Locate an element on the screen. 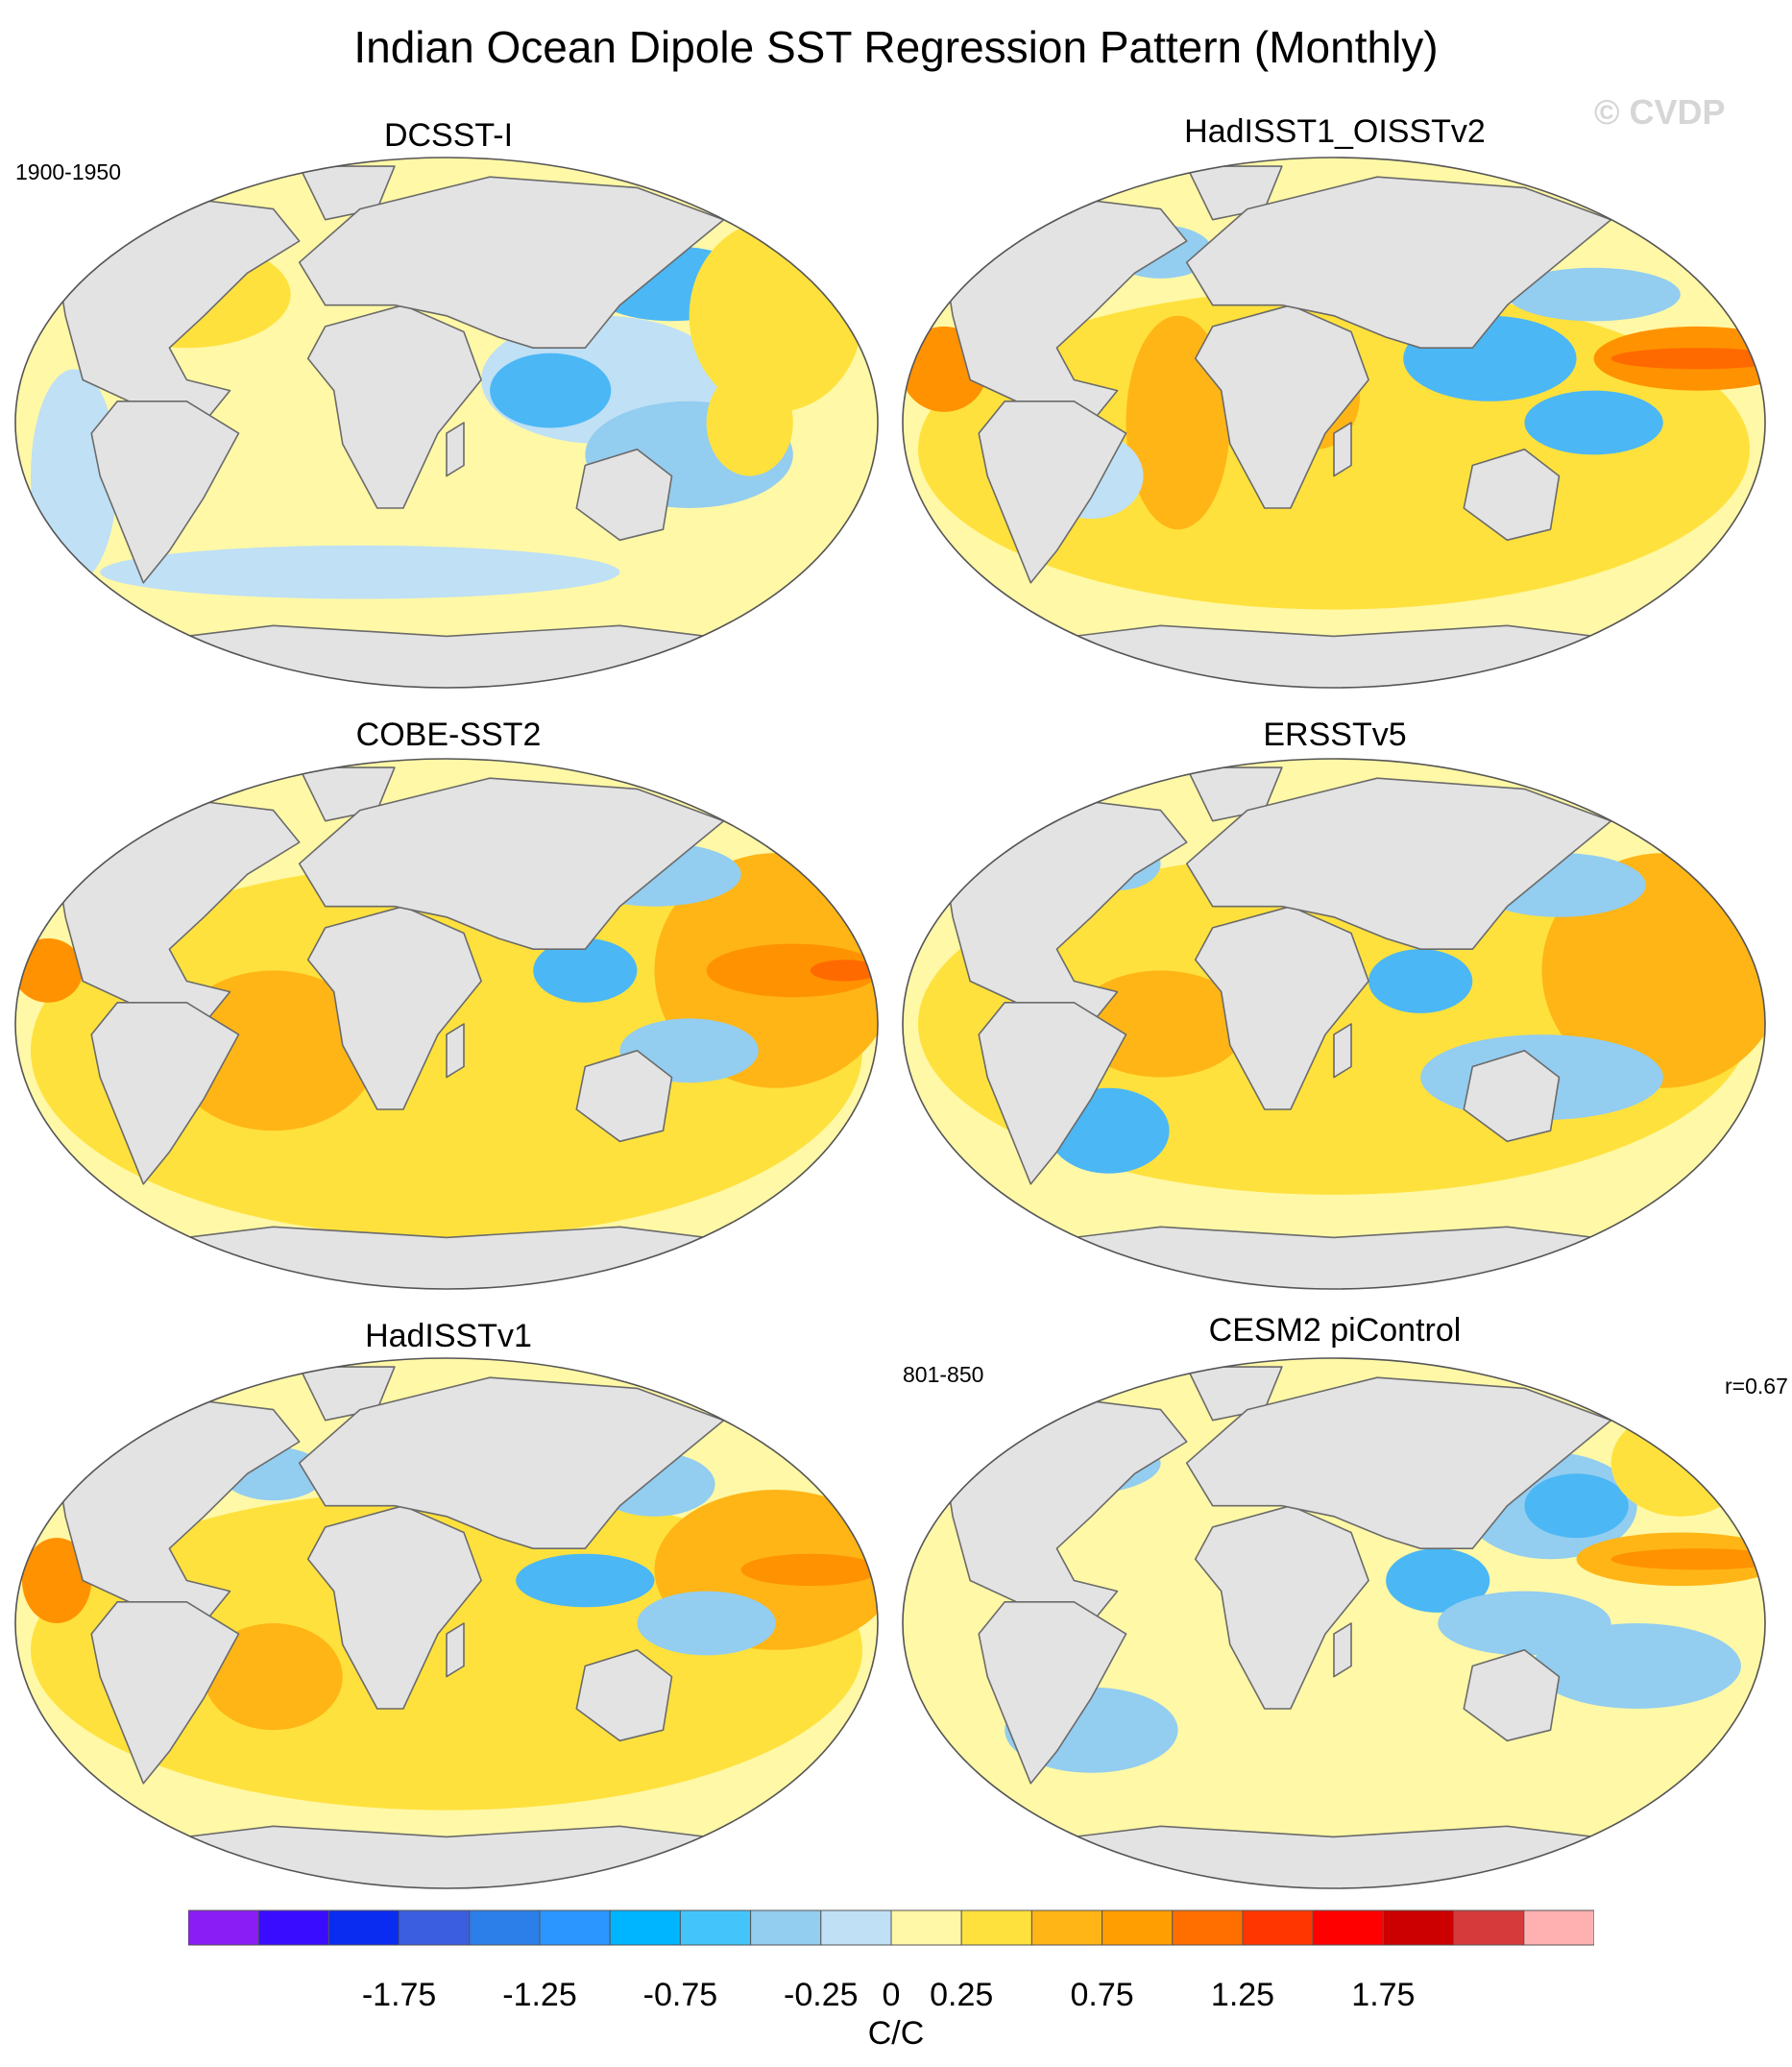 The image size is (1792, 2067). panel-title-cobe: COBE-SST2 is located at coordinates (448, 735).